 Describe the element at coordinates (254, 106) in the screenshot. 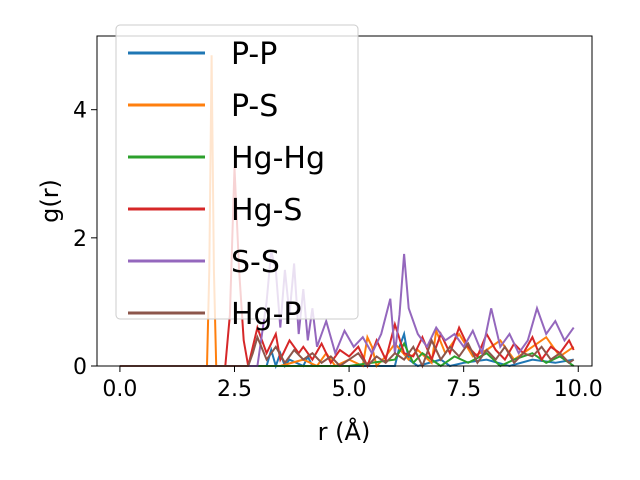

I see `legend-label-p-s: P-S` at that location.